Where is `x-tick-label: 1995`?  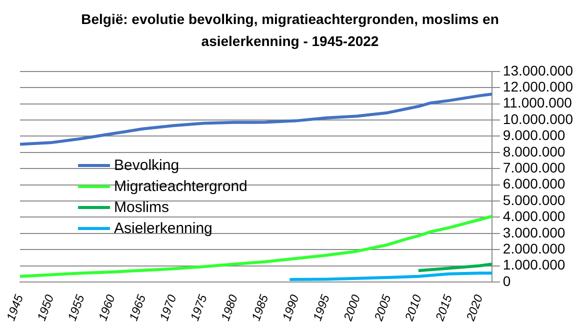
x-tick-label: 1995 is located at coordinates (321, 307).